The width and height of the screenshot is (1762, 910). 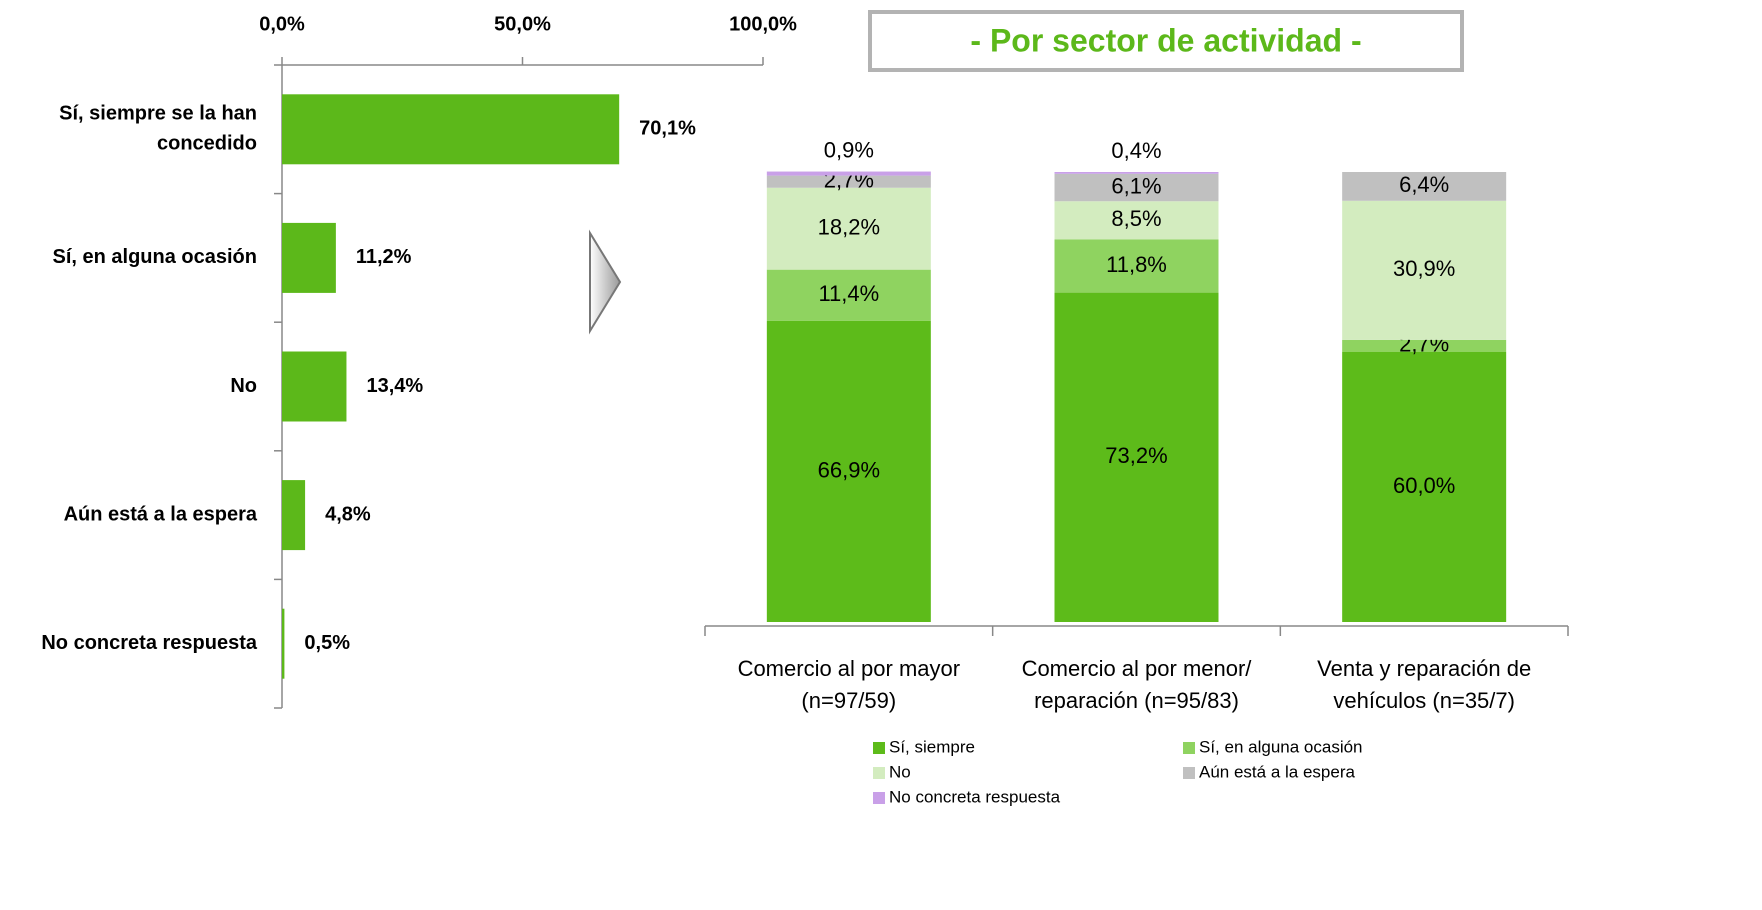 I want to click on value-label: 11,4%, so click(x=848, y=293).